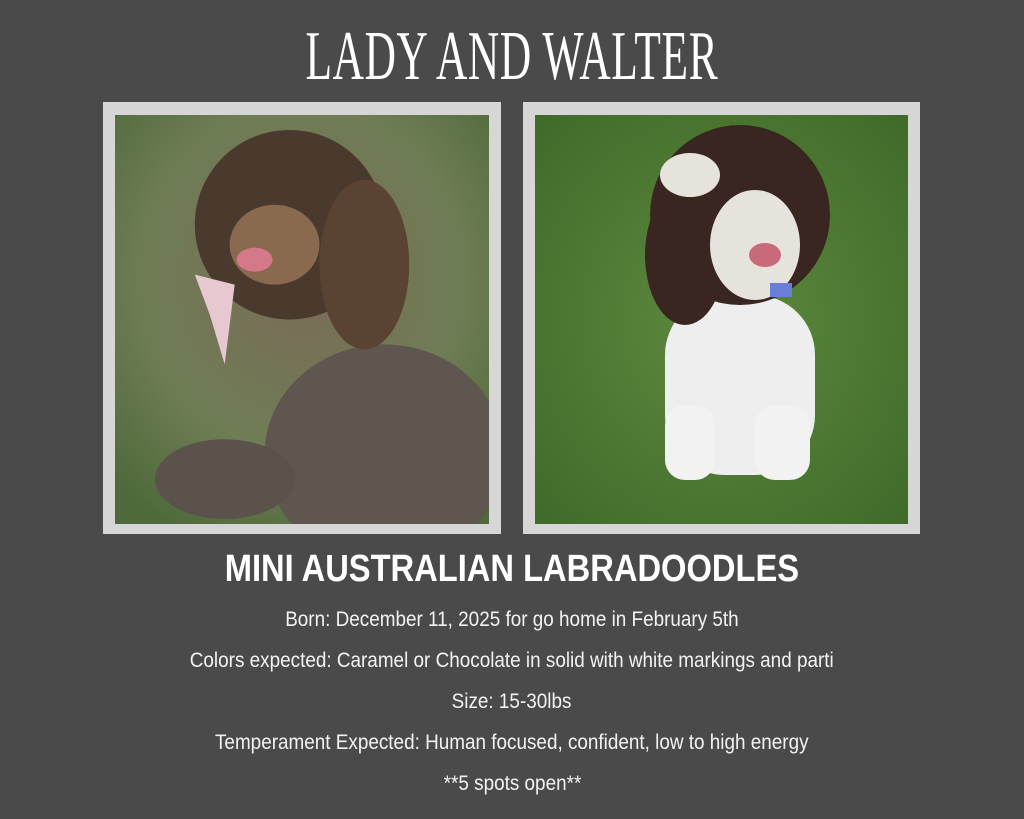 The height and width of the screenshot is (819, 1024). Describe the element at coordinates (512, 569) in the screenshot. I see `breed-heading: MINI AUSTRALIAN LABRADOODLES` at that location.